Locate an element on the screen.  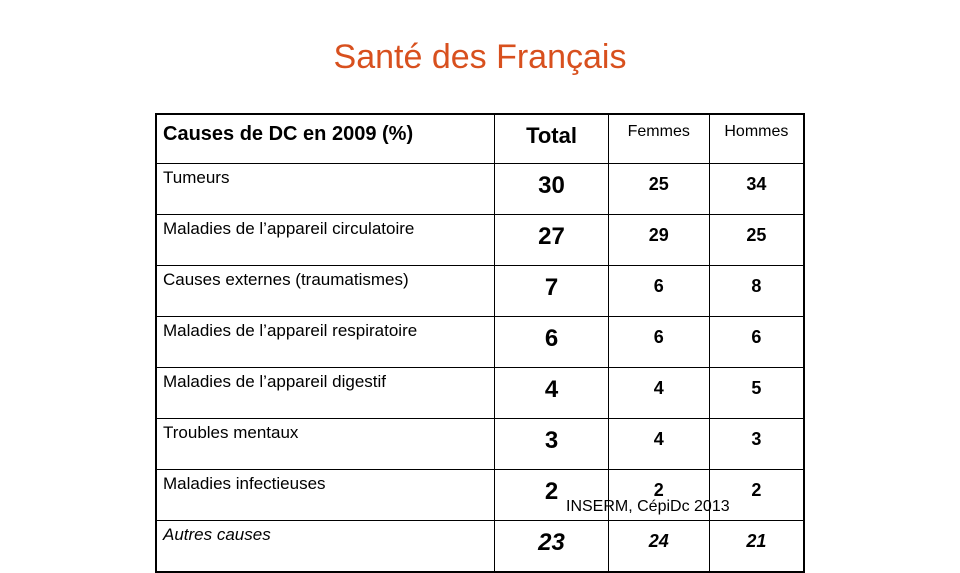
cell-total: 4 is located at coordinates (551, 393).